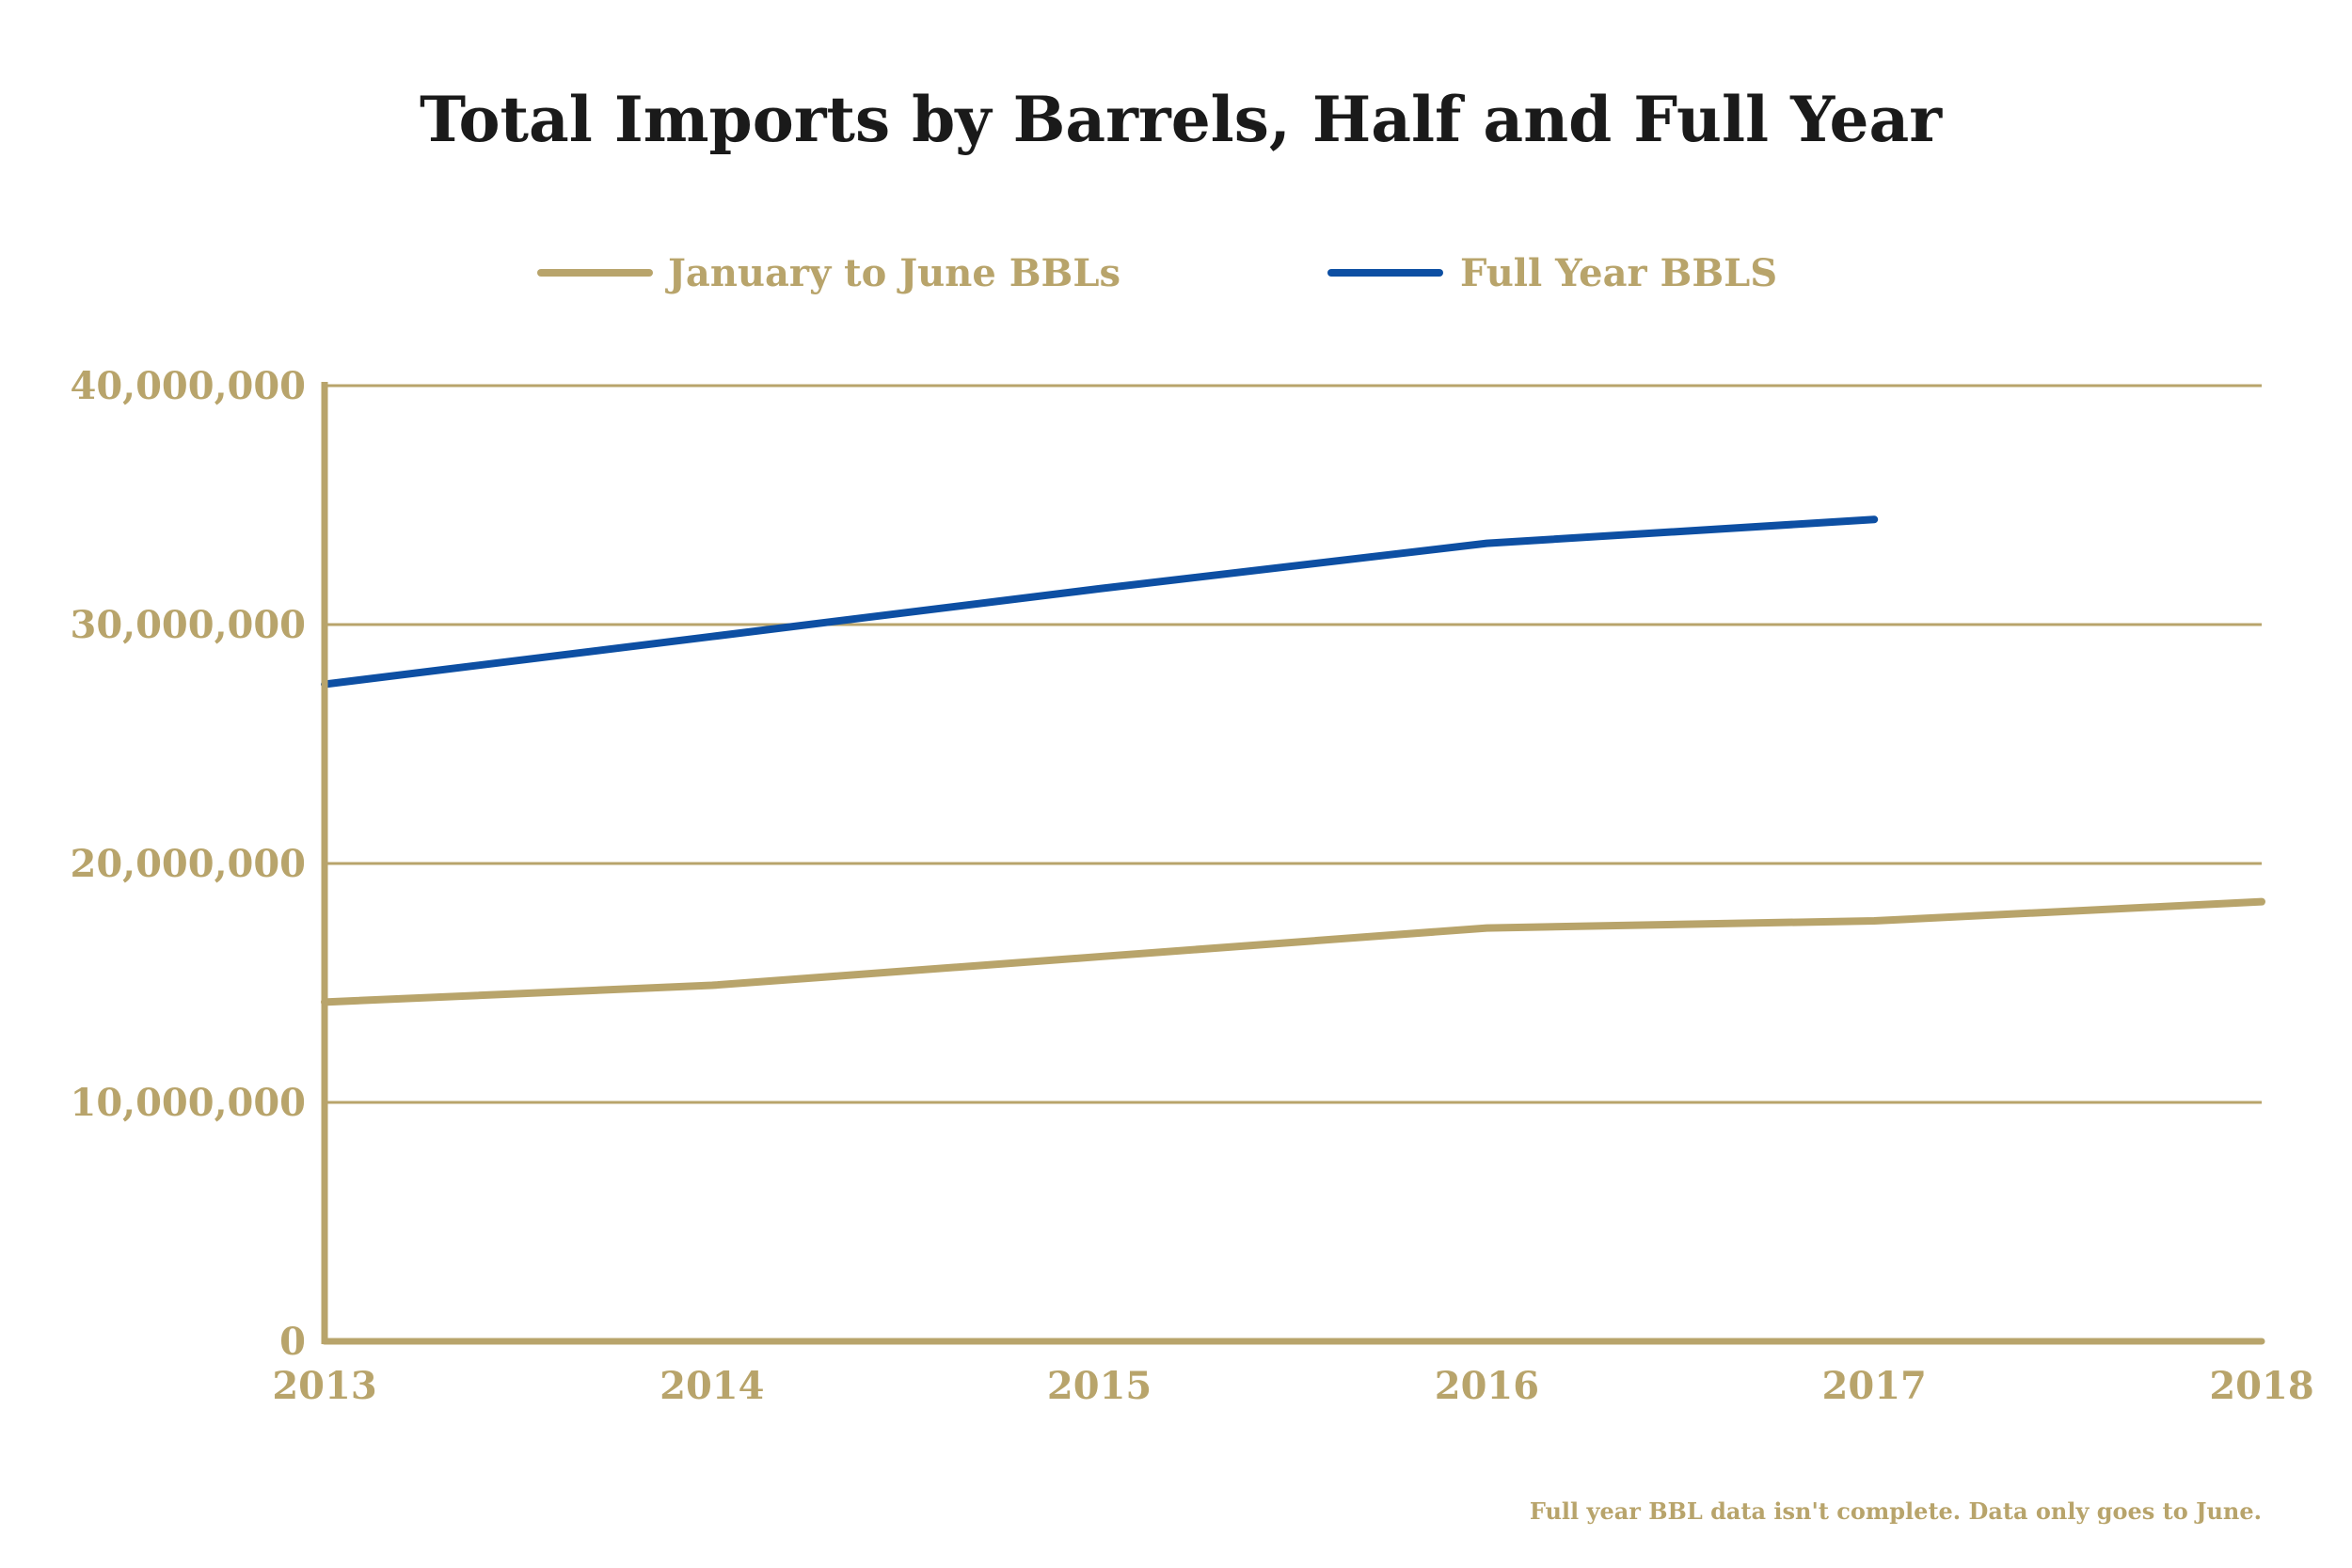 This screenshot has width=2352, height=1568. Describe the element at coordinates (1487, 1386) in the screenshot. I see `x-tick-label: 2016` at that location.